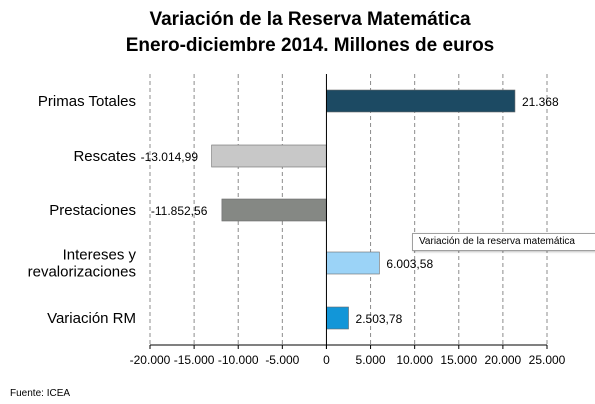 Image resolution: width=595 pixels, height=404 pixels. Describe the element at coordinates (170, 157) in the screenshot. I see `data-label: -13.014,99` at that location.